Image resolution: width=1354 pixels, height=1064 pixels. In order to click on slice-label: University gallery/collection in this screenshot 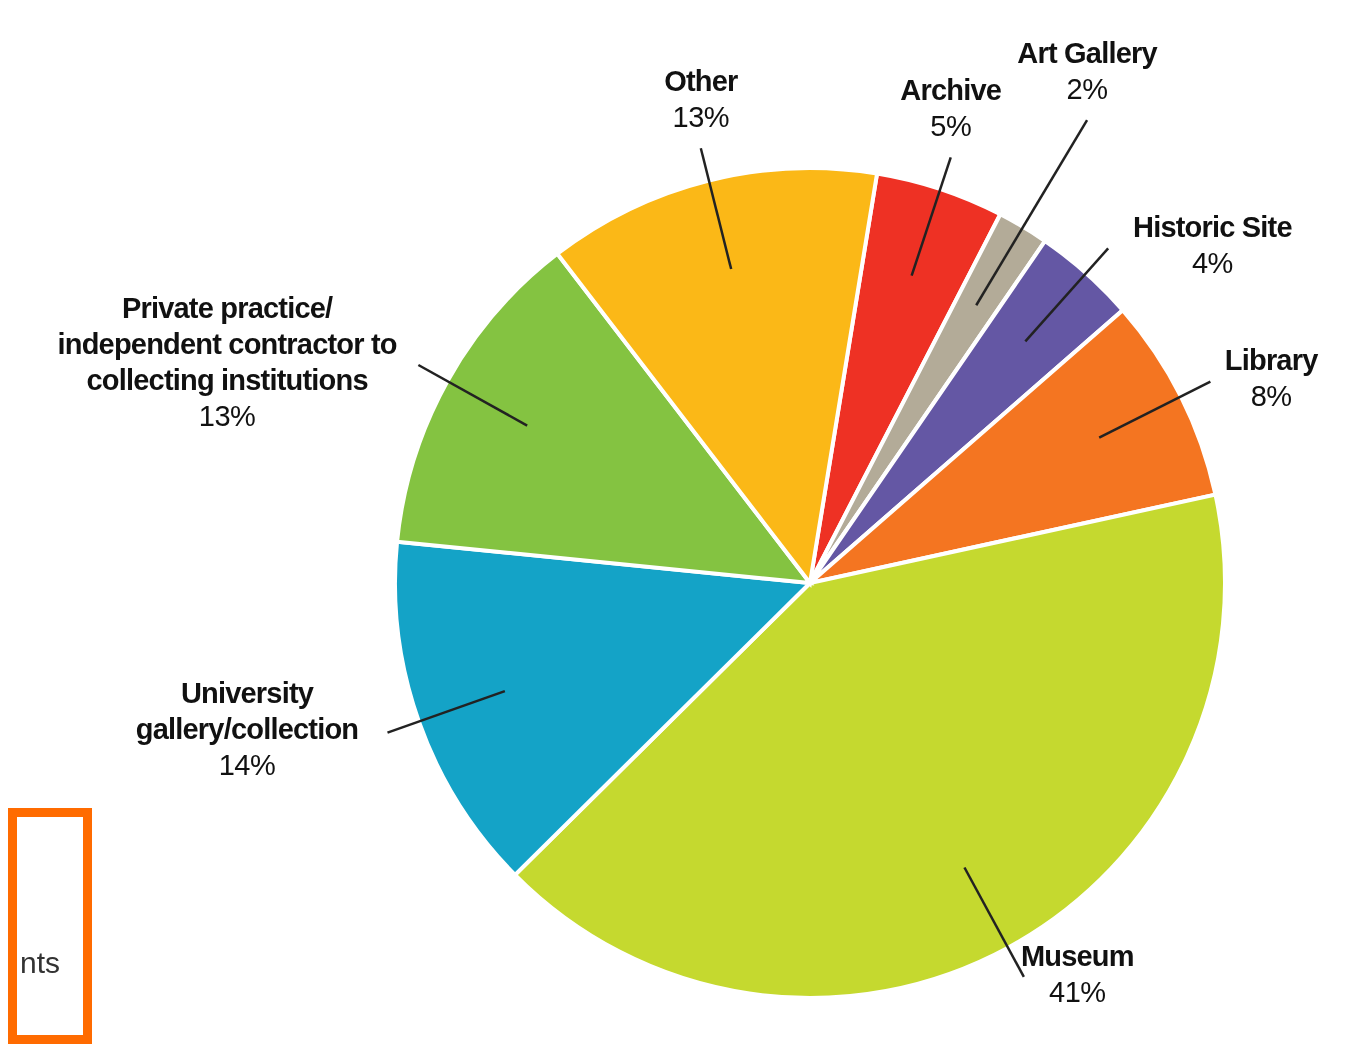, I will do `click(247, 711)`.